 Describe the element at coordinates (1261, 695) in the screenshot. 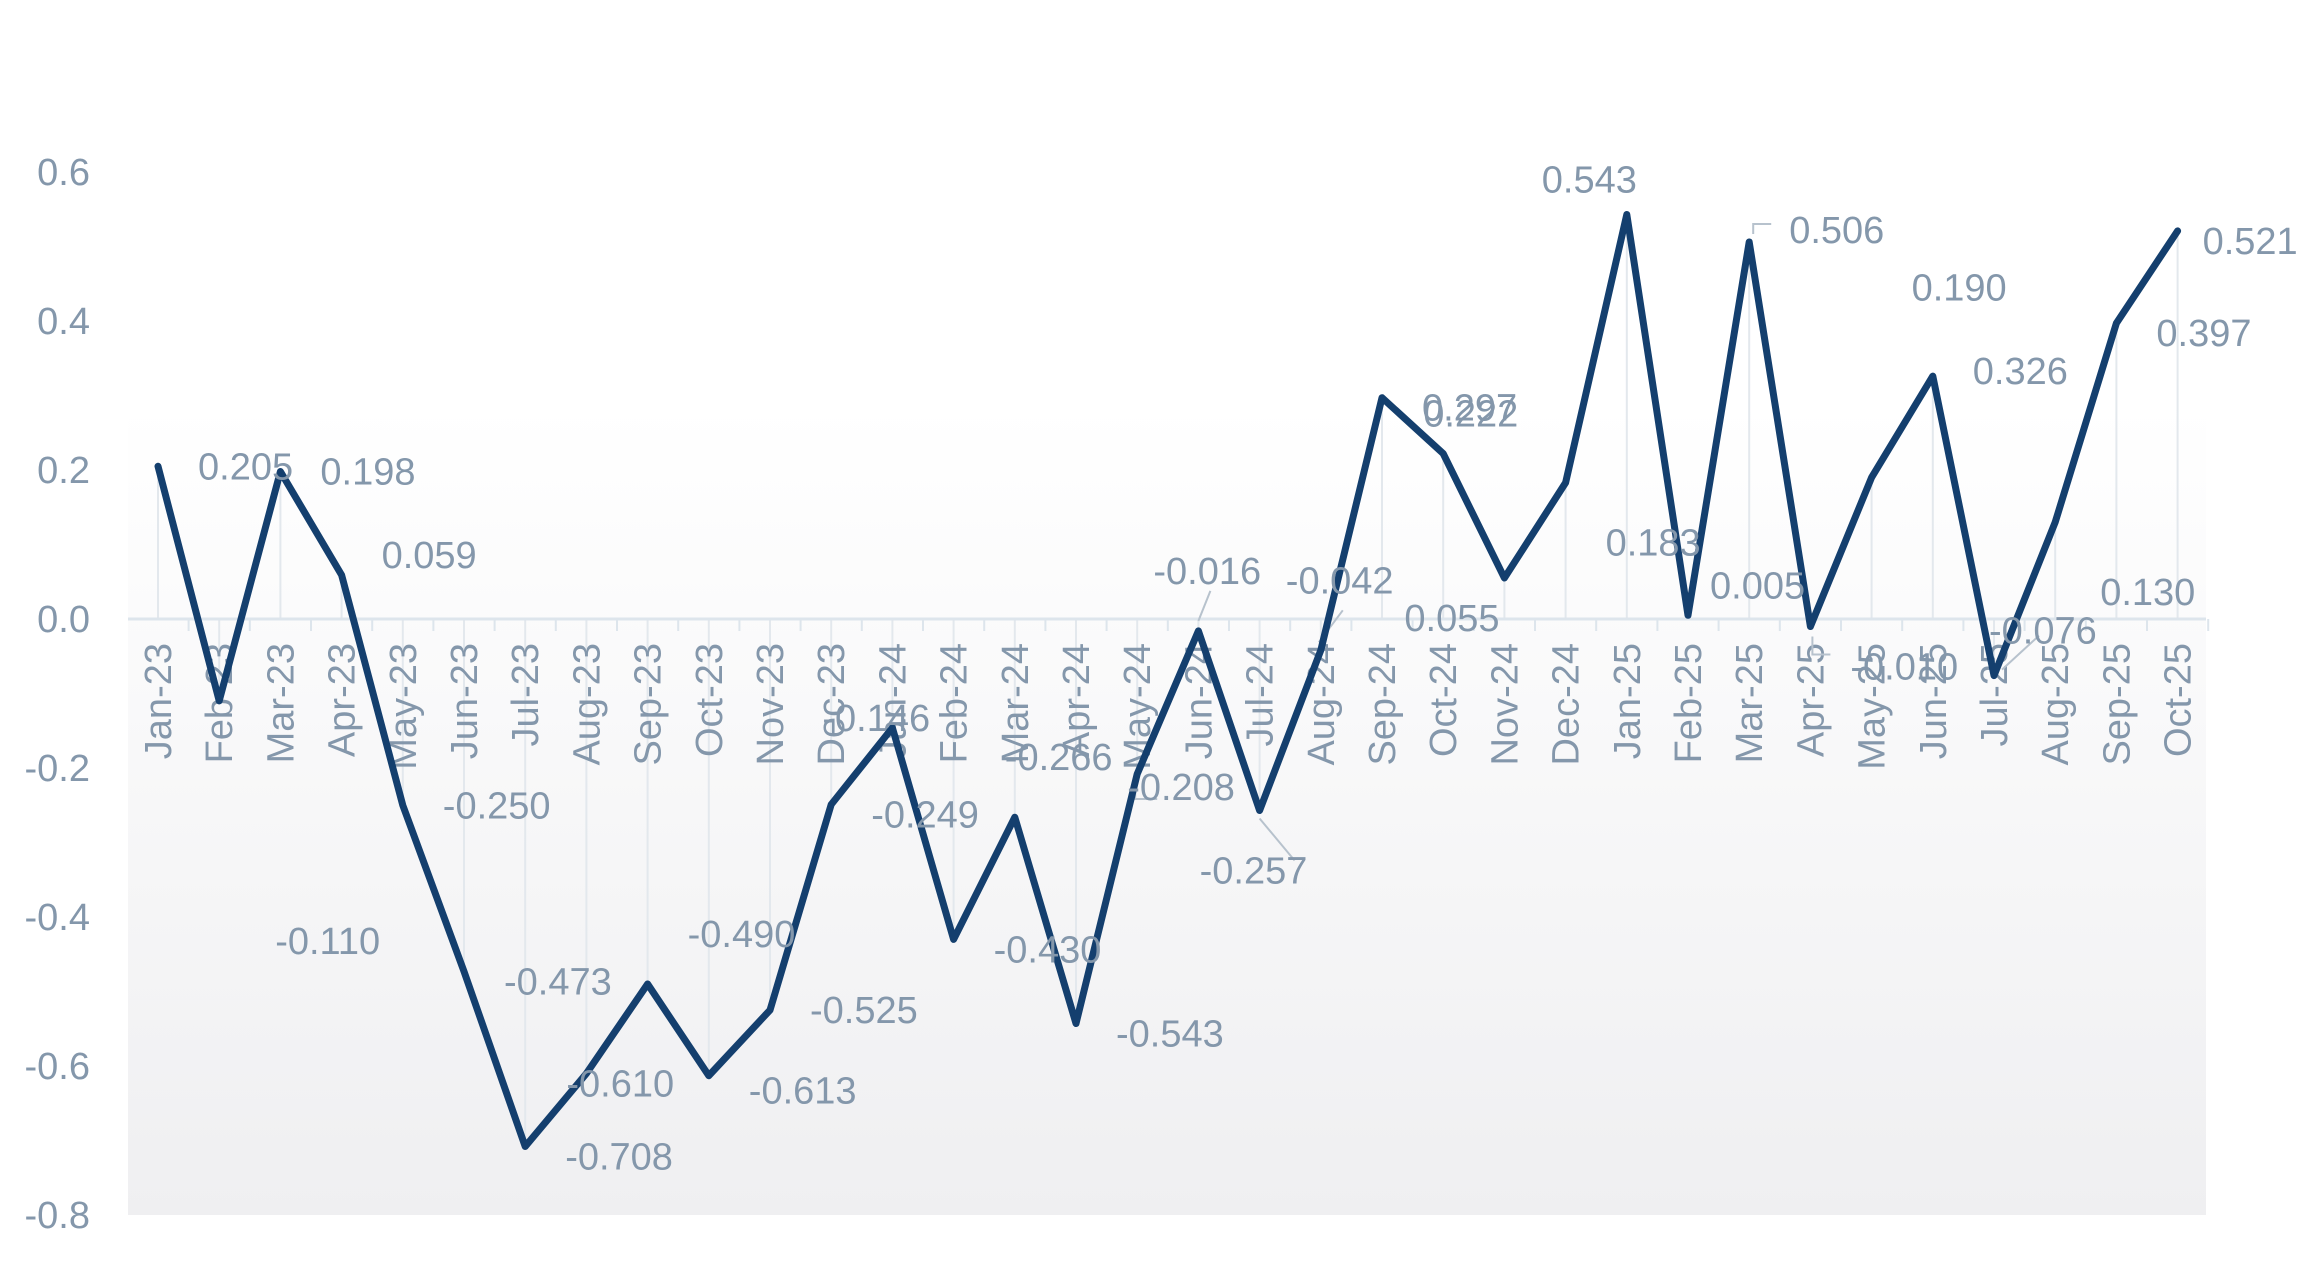

I see `x-tick-label: Jul-24` at that location.